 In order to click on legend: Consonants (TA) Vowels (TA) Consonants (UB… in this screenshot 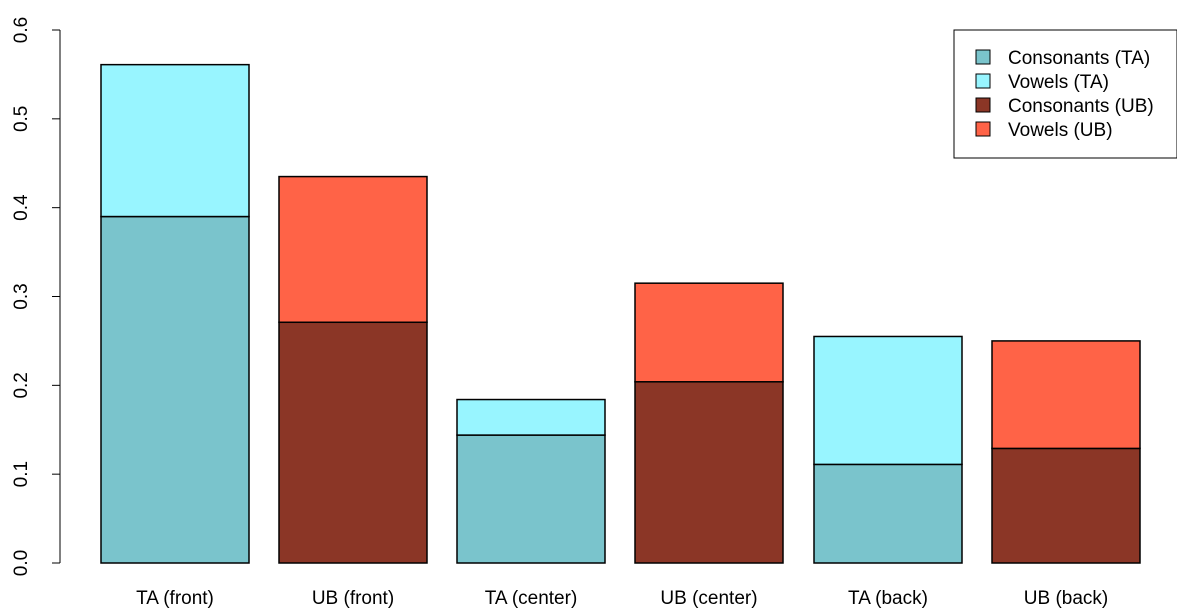, I will do `click(1065, 94)`.